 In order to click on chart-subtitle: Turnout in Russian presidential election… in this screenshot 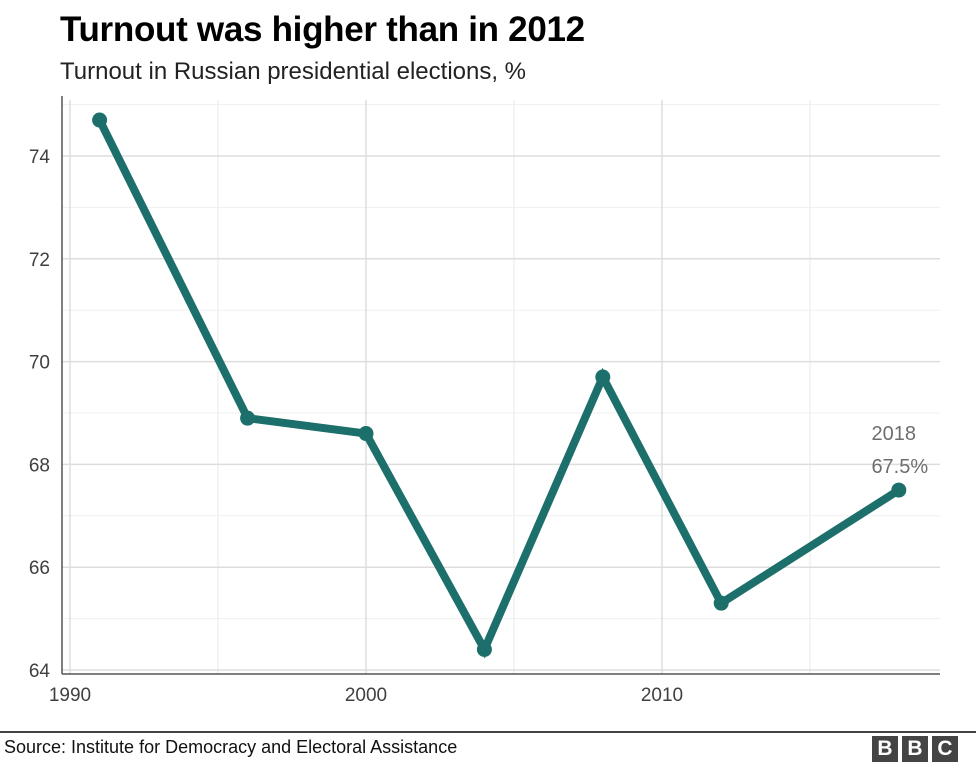, I will do `click(293, 71)`.